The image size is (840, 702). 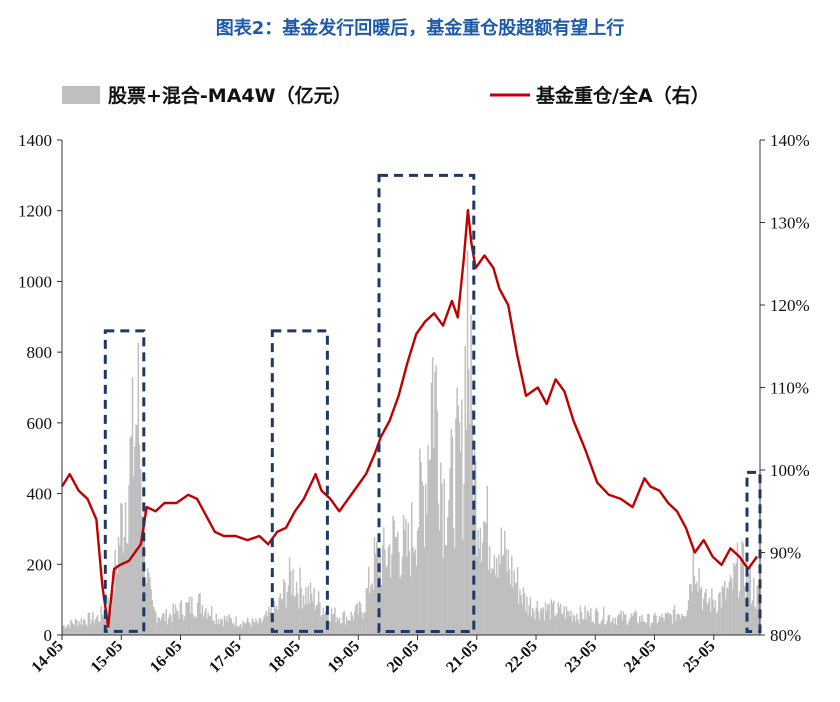 I want to click on x-tick-label: 24-05, so click(x=640, y=657).